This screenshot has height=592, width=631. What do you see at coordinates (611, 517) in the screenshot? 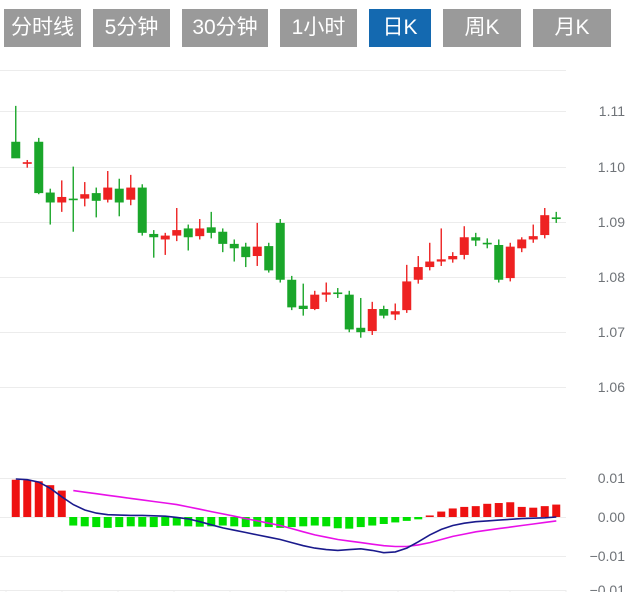
I see `macd-axis-tick-label: 0.00` at bounding box center [611, 517].